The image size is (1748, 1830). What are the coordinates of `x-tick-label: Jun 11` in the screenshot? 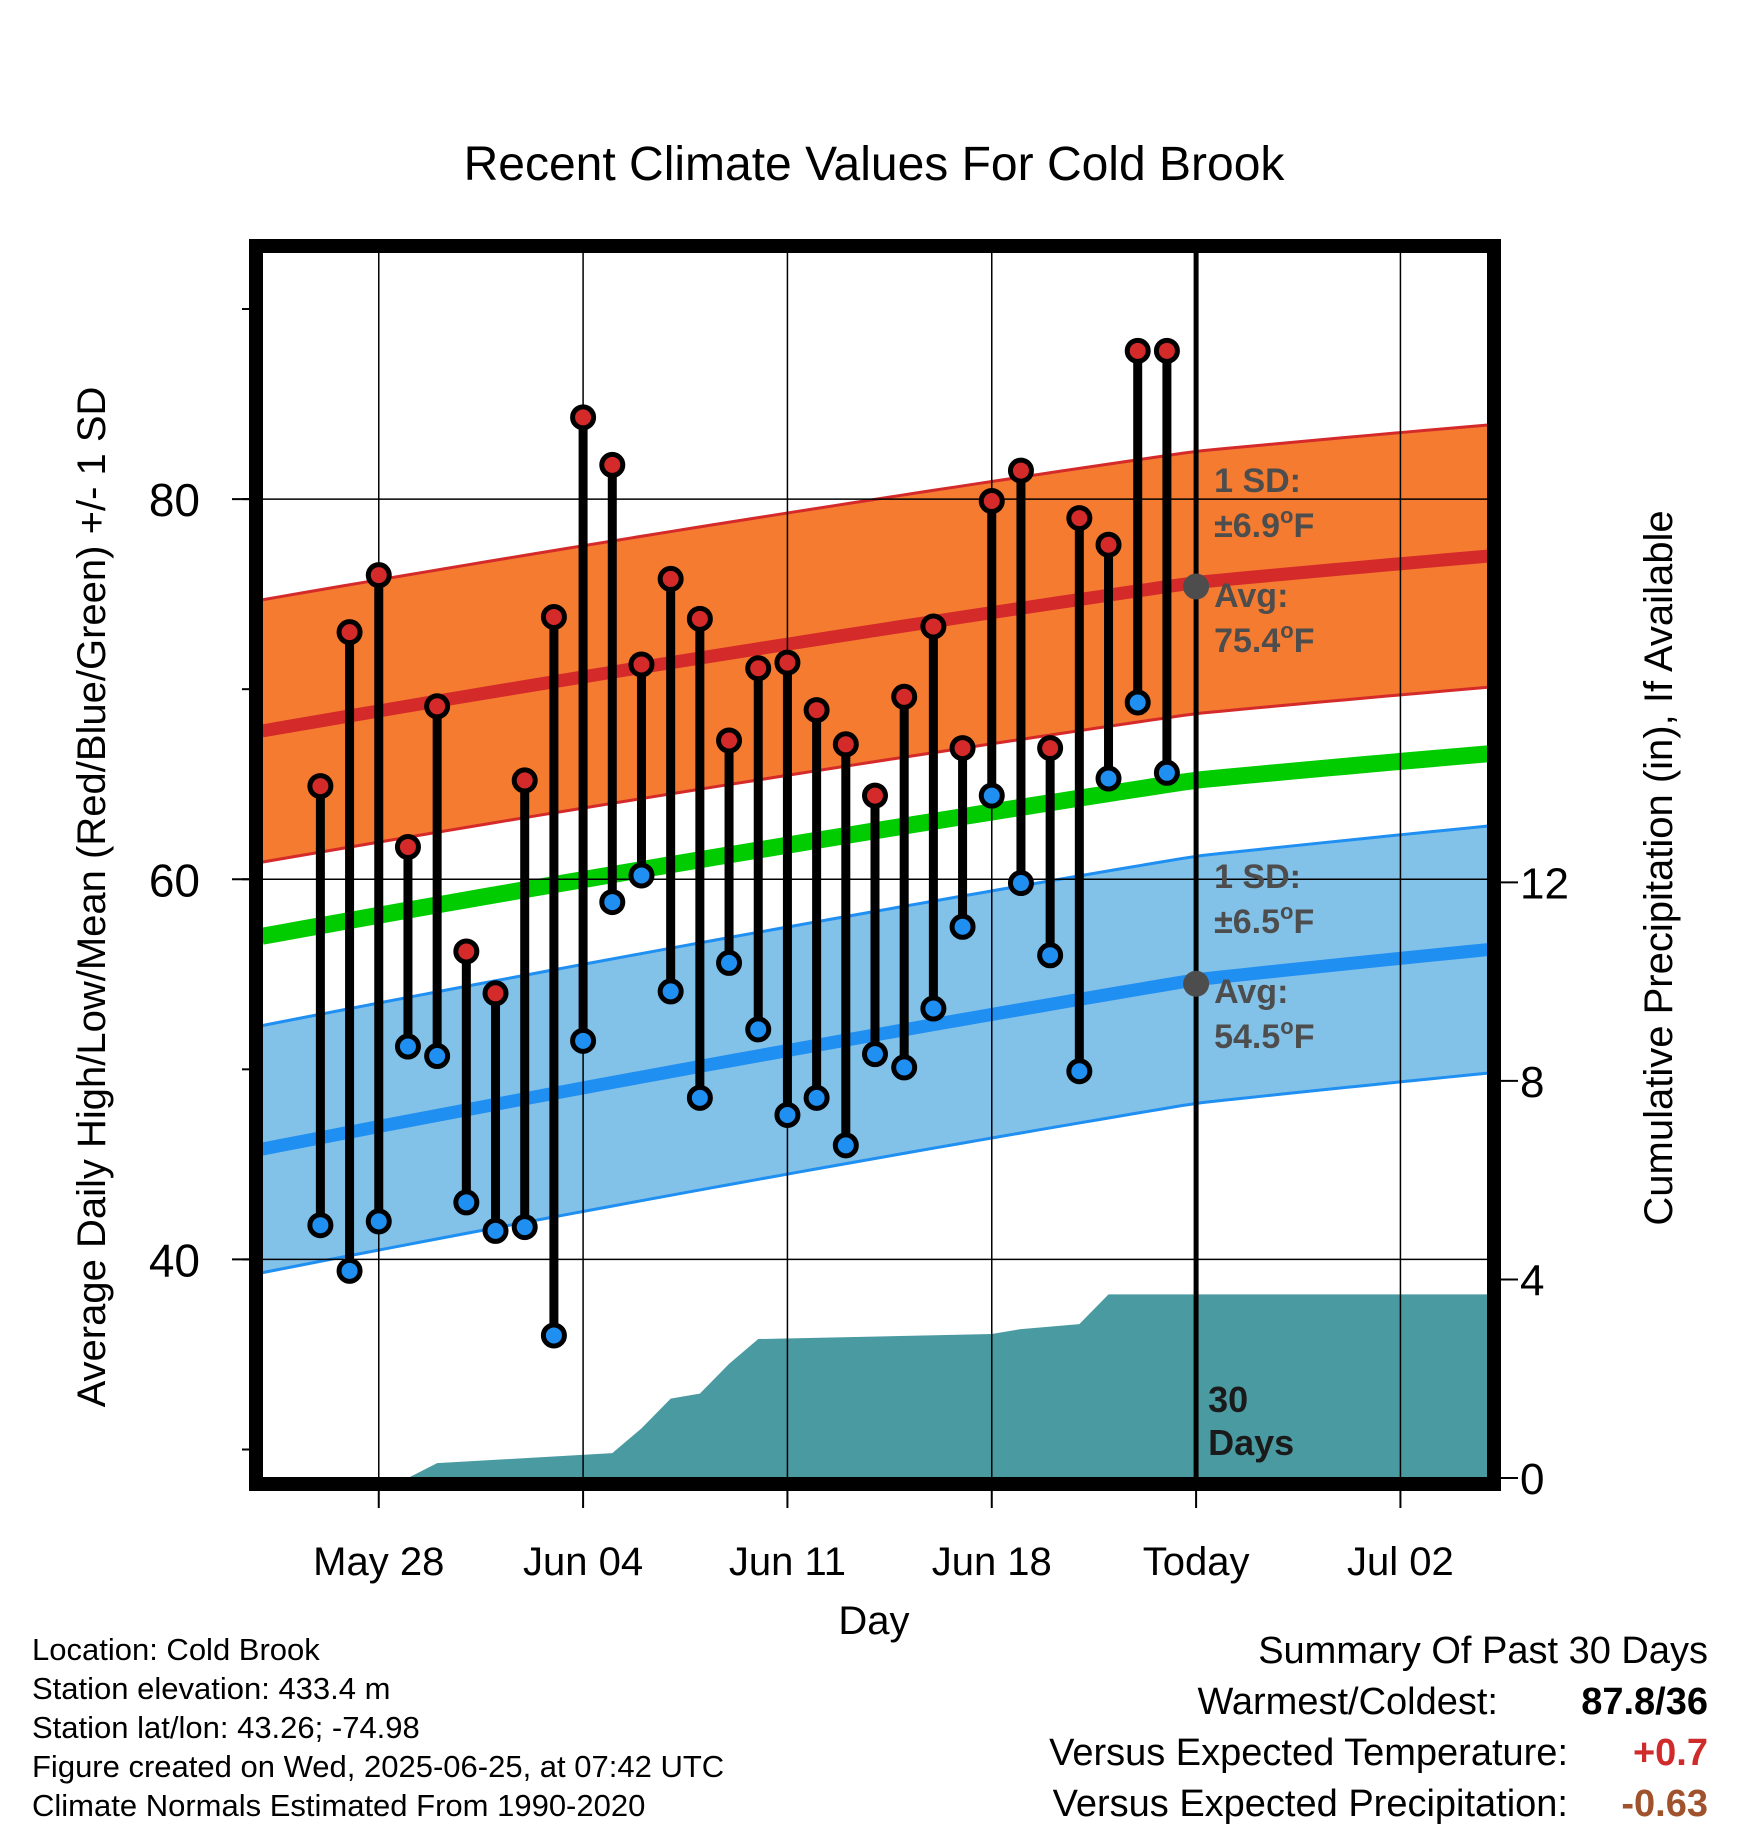 It's located at (787, 1562).